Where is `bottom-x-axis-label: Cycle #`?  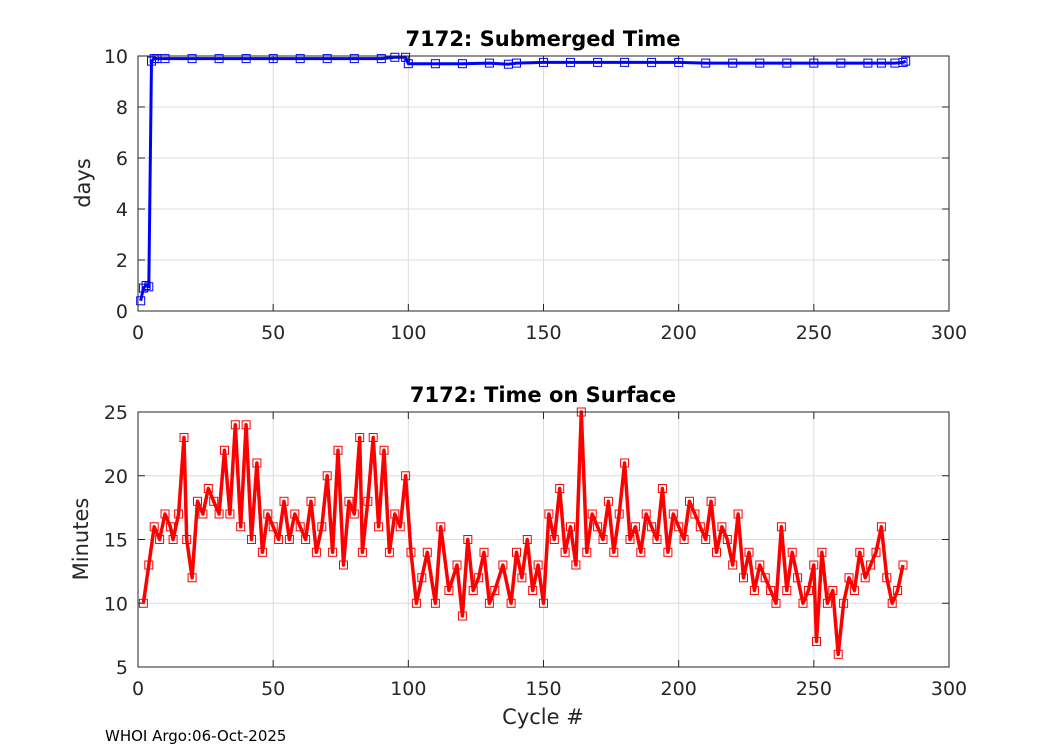
bottom-x-axis-label: Cycle # is located at coordinates (543, 717).